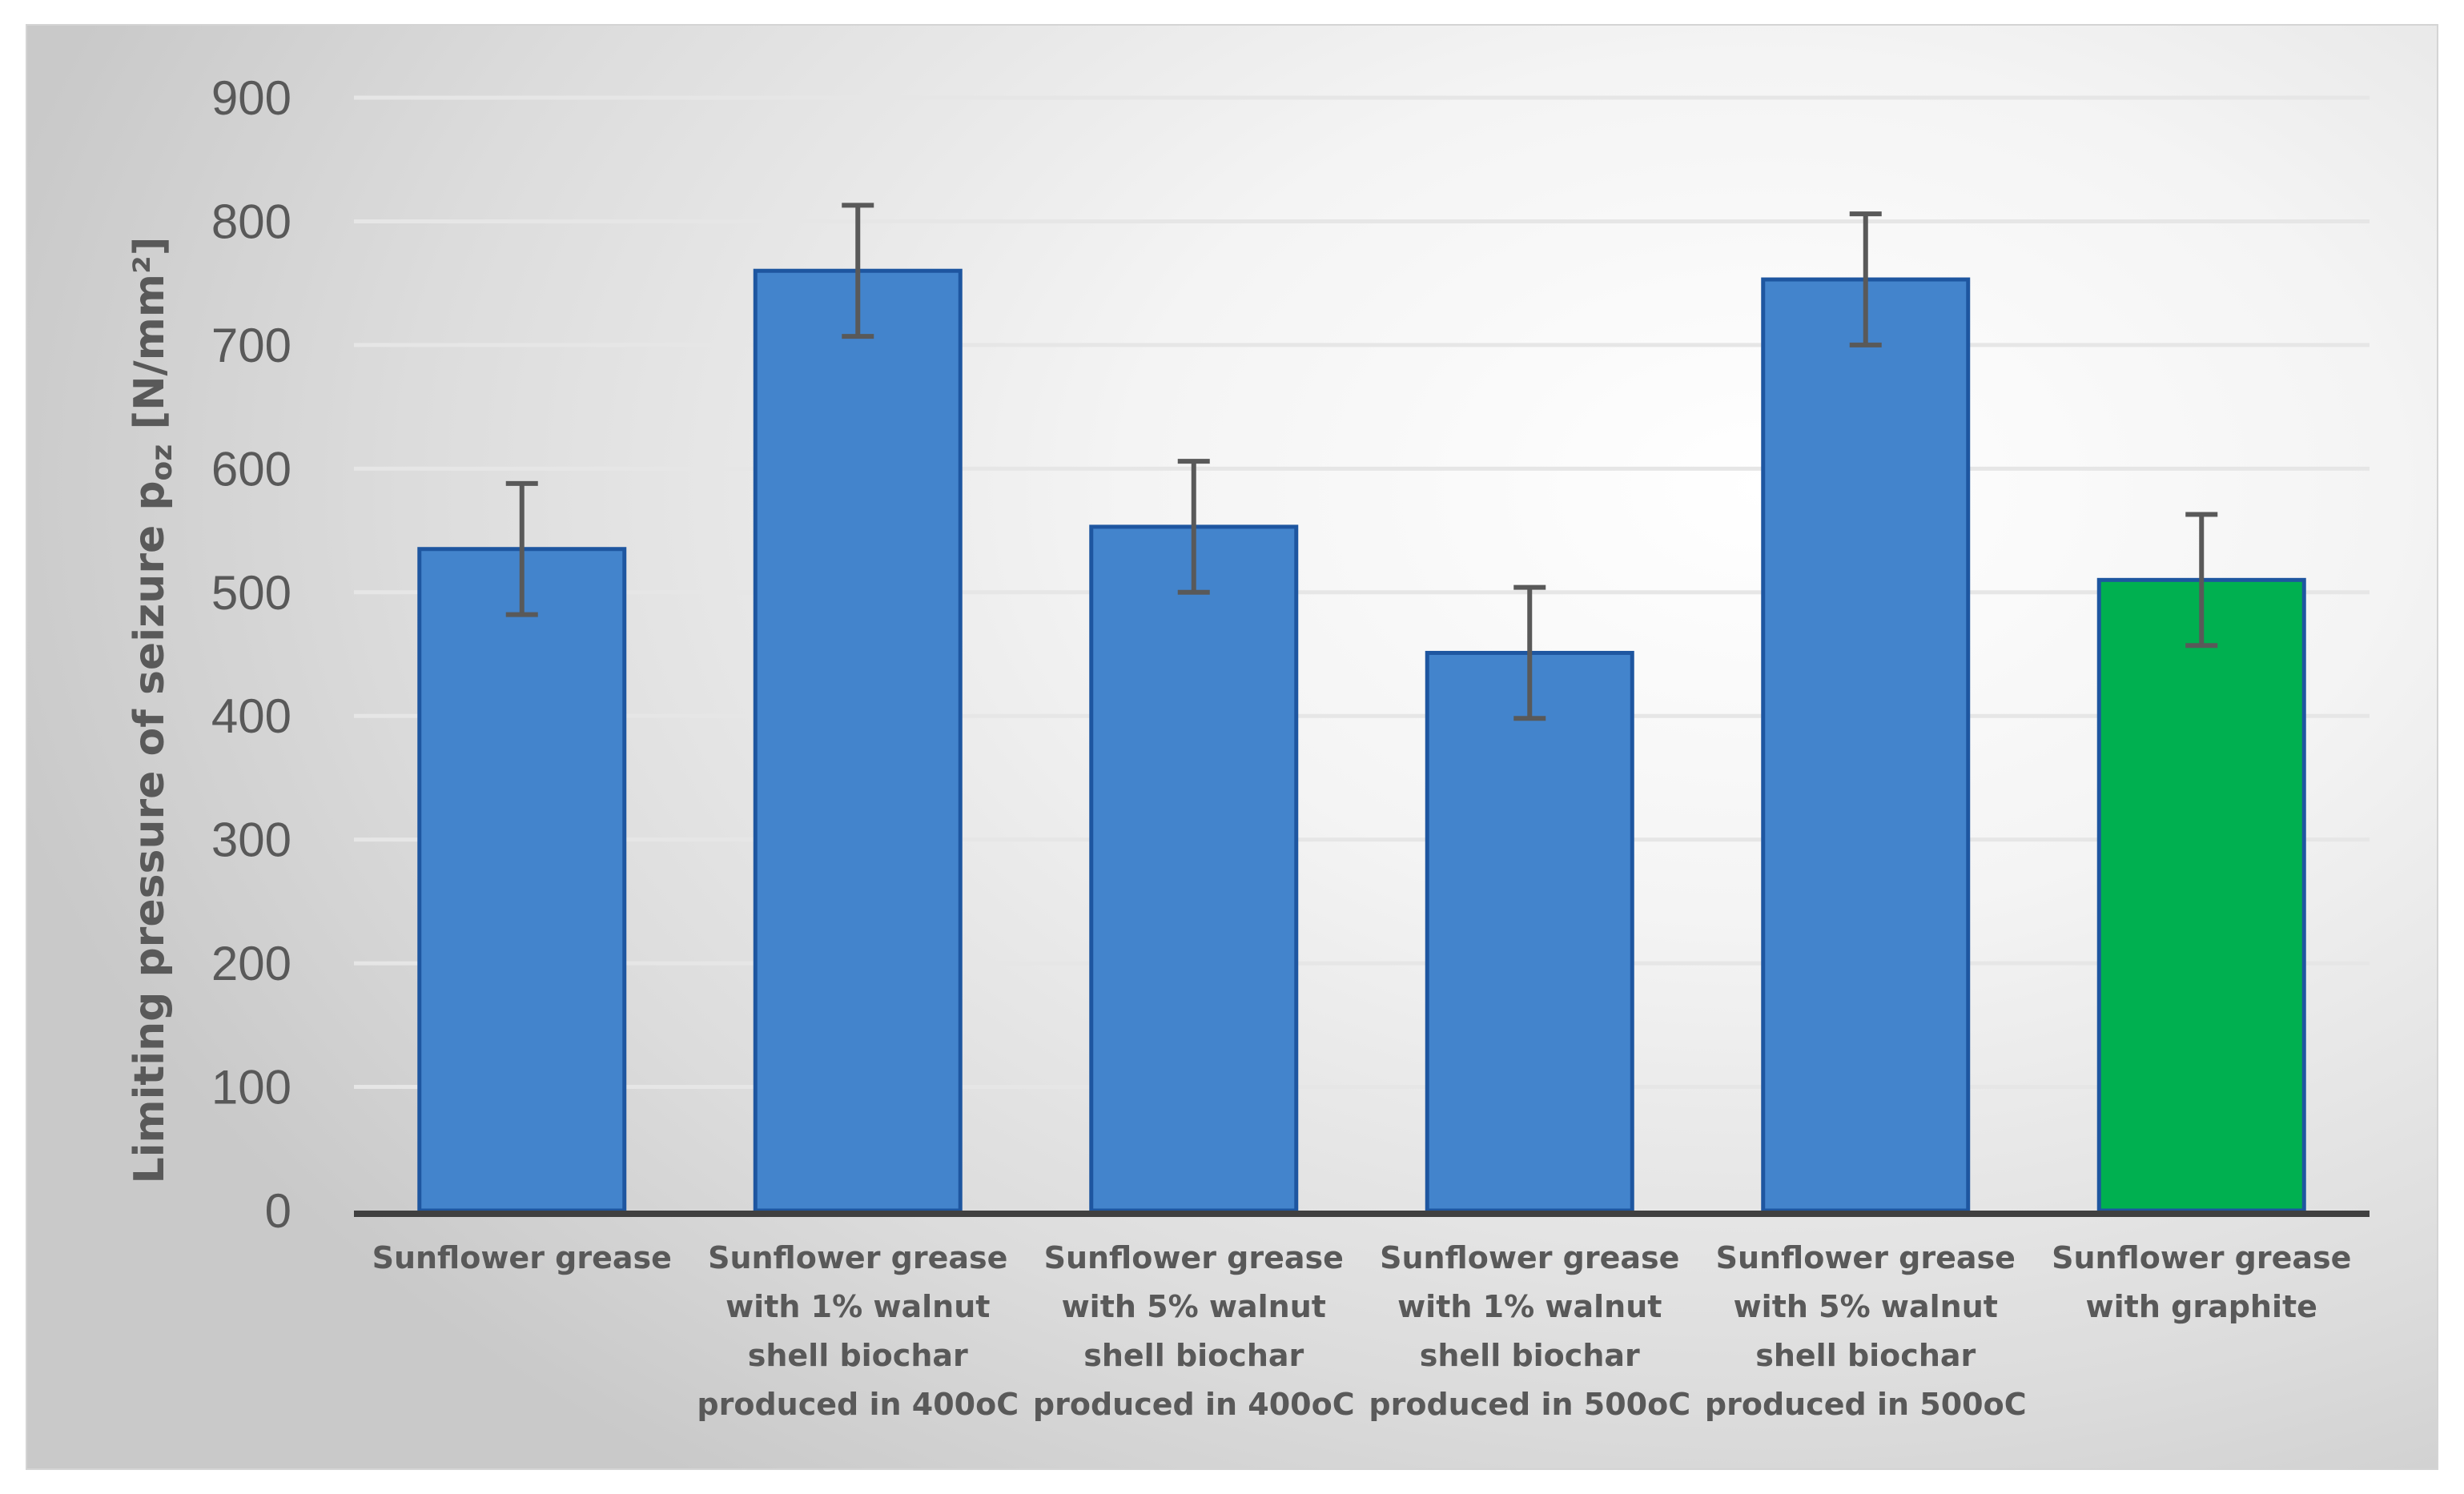 The image size is (2464, 1494). What do you see at coordinates (251, 345) in the screenshot?
I see `y-tick-label: 700` at bounding box center [251, 345].